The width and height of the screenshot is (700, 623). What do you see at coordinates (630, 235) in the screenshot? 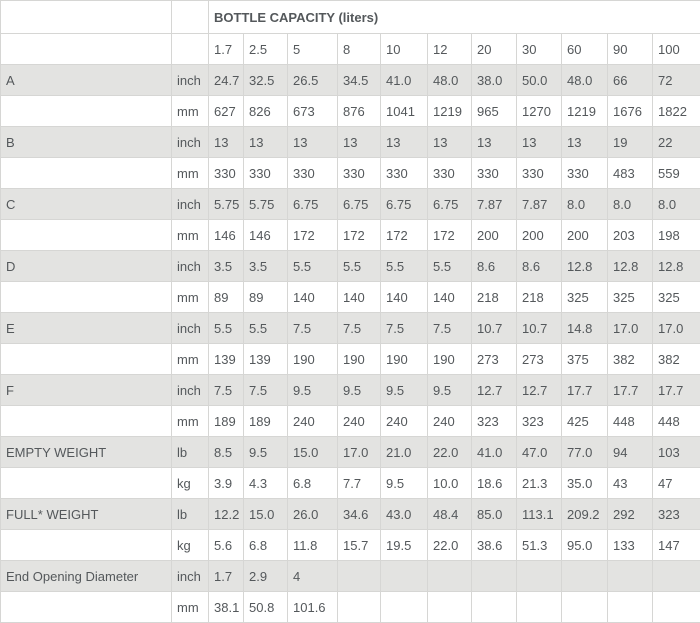
I see `value-cell: 203` at bounding box center [630, 235].